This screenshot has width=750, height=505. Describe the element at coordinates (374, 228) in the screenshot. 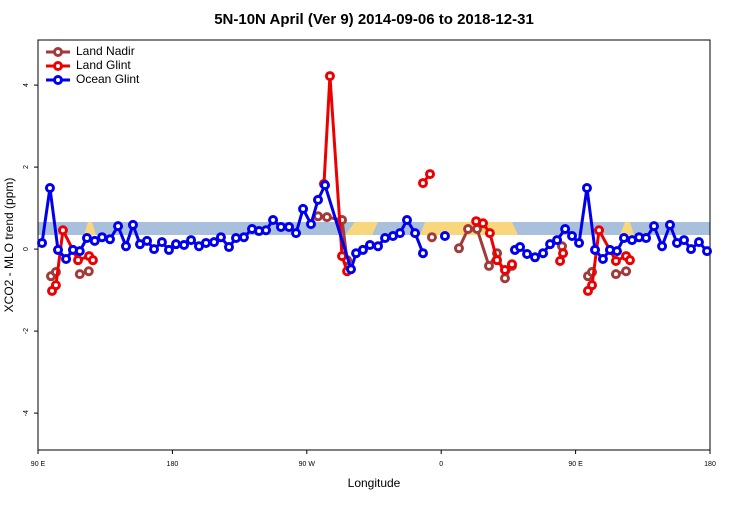

I see `surface-band` at that location.